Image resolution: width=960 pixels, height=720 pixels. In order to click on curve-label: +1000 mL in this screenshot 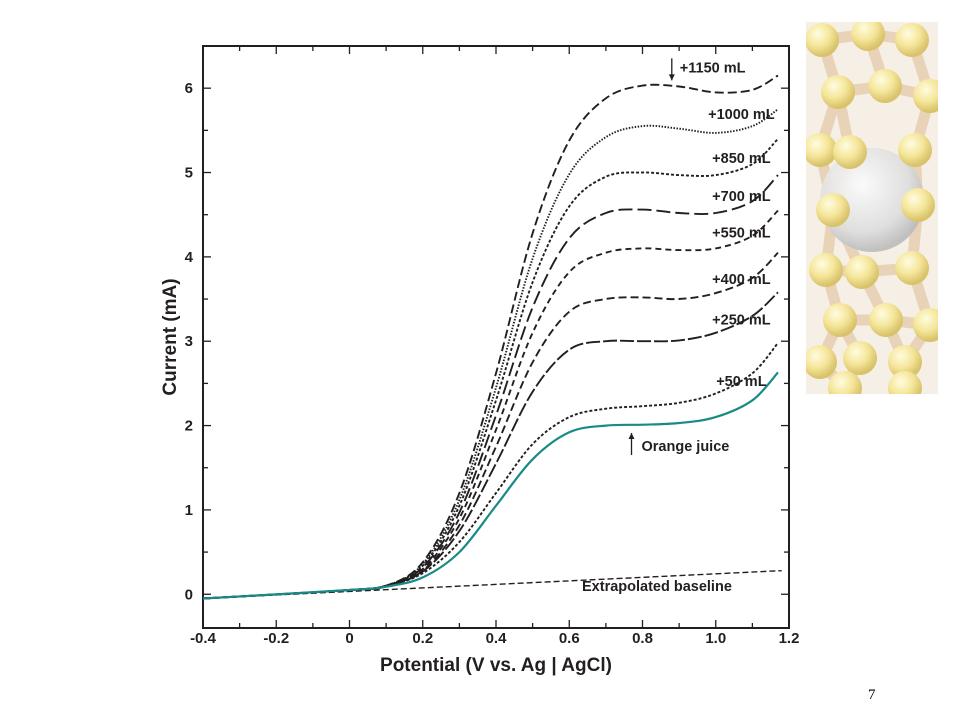, I will do `click(741, 115)`.